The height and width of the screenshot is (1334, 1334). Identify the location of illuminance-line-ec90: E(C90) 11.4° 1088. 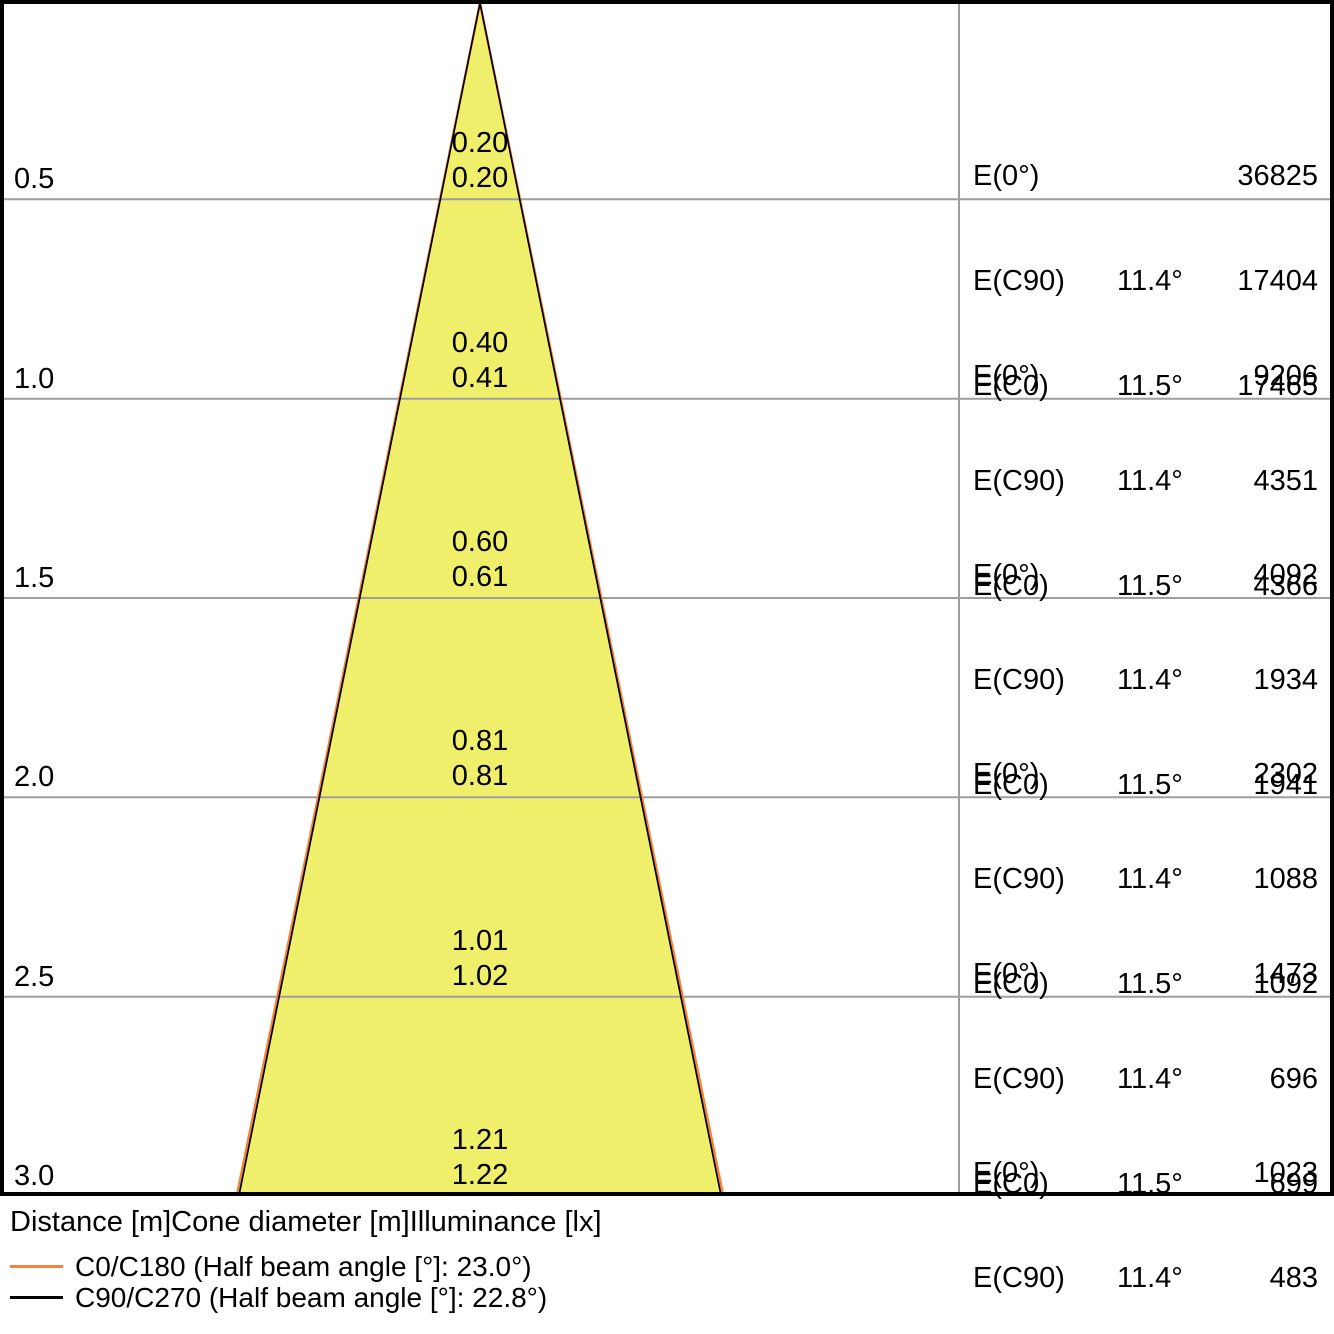
(1145, 879).